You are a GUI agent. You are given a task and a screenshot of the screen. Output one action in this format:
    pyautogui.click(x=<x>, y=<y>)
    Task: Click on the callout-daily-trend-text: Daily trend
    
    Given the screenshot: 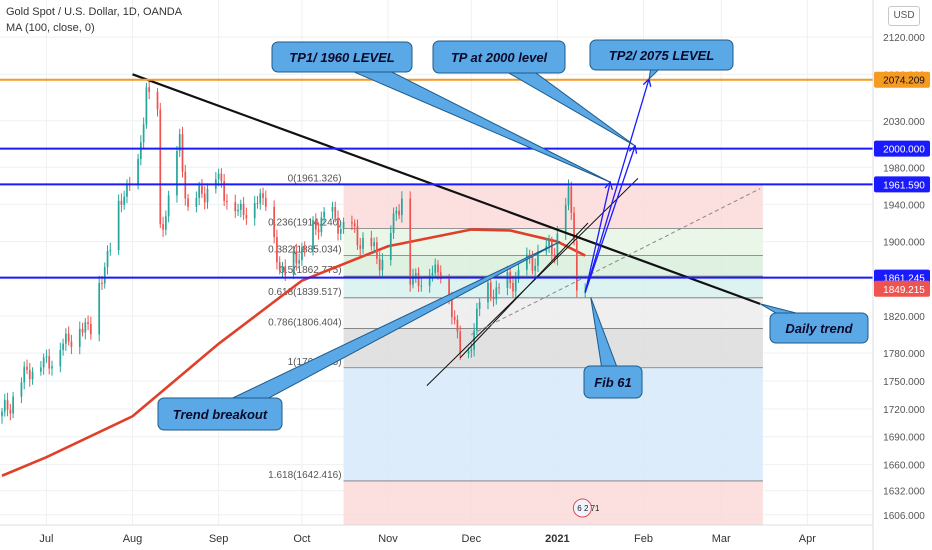 What is the action you would take?
    pyautogui.click(x=819, y=328)
    